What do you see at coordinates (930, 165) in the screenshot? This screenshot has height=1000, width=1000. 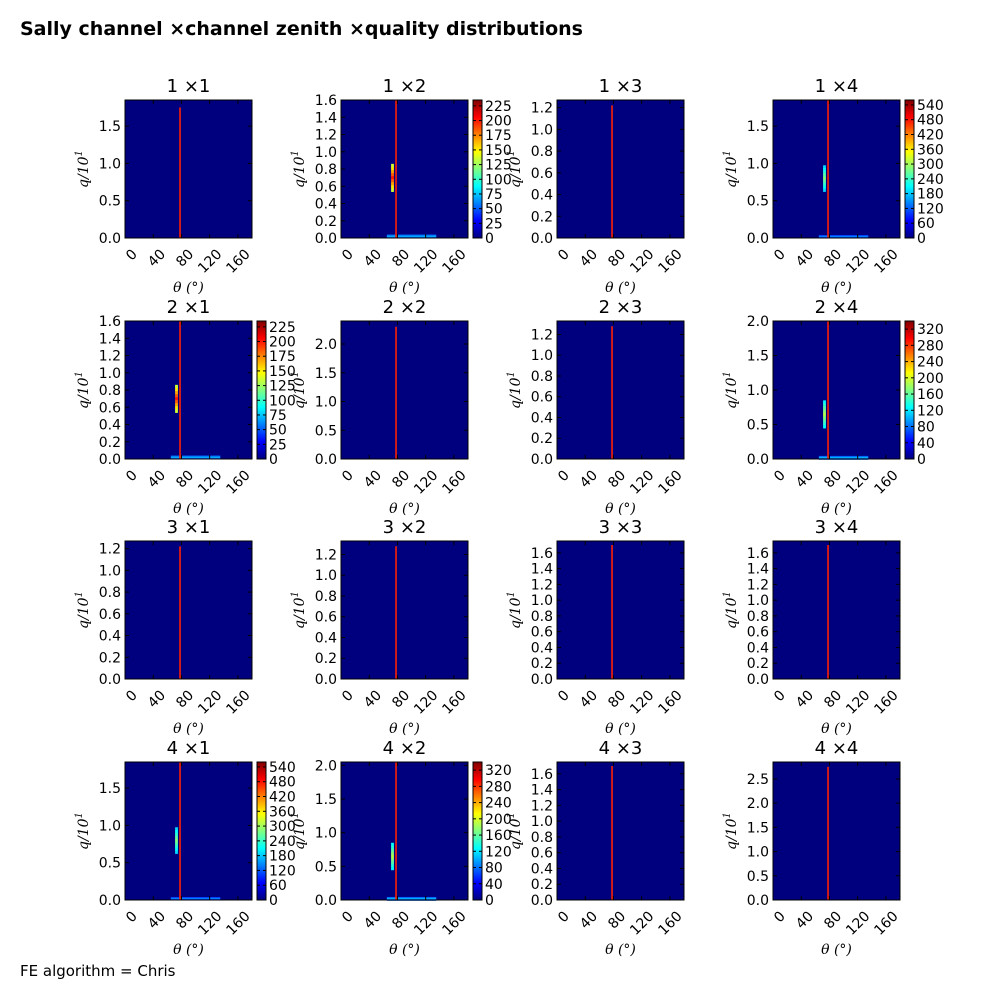 I see `colorbar-tick-label: 300` at bounding box center [930, 165].